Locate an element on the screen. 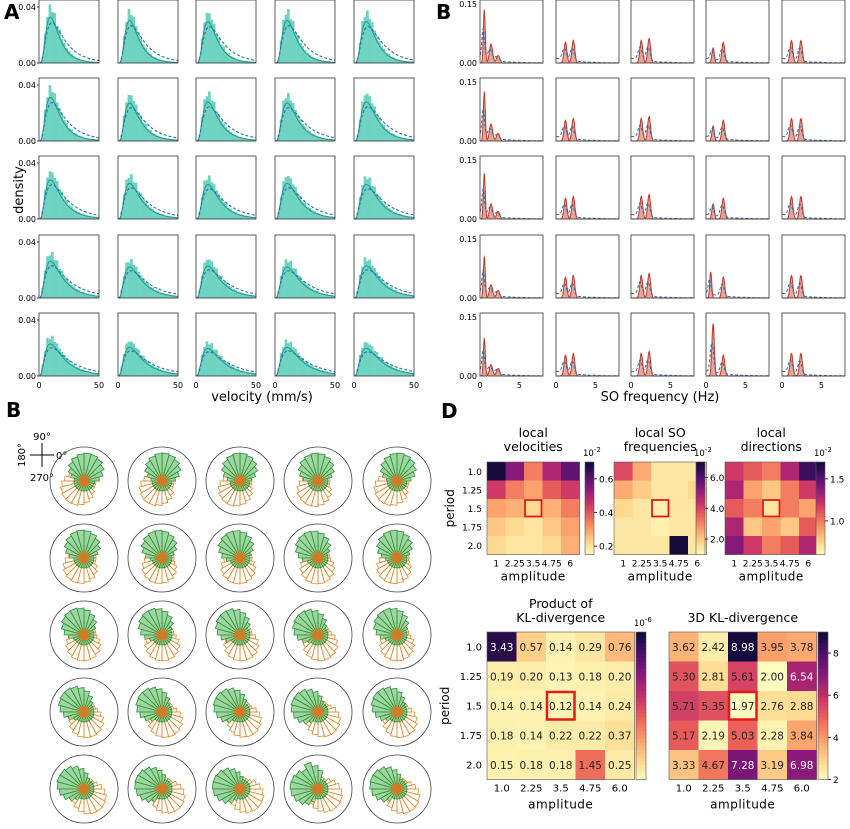  rose-orange-wedge is located at coordinates (408, 792).